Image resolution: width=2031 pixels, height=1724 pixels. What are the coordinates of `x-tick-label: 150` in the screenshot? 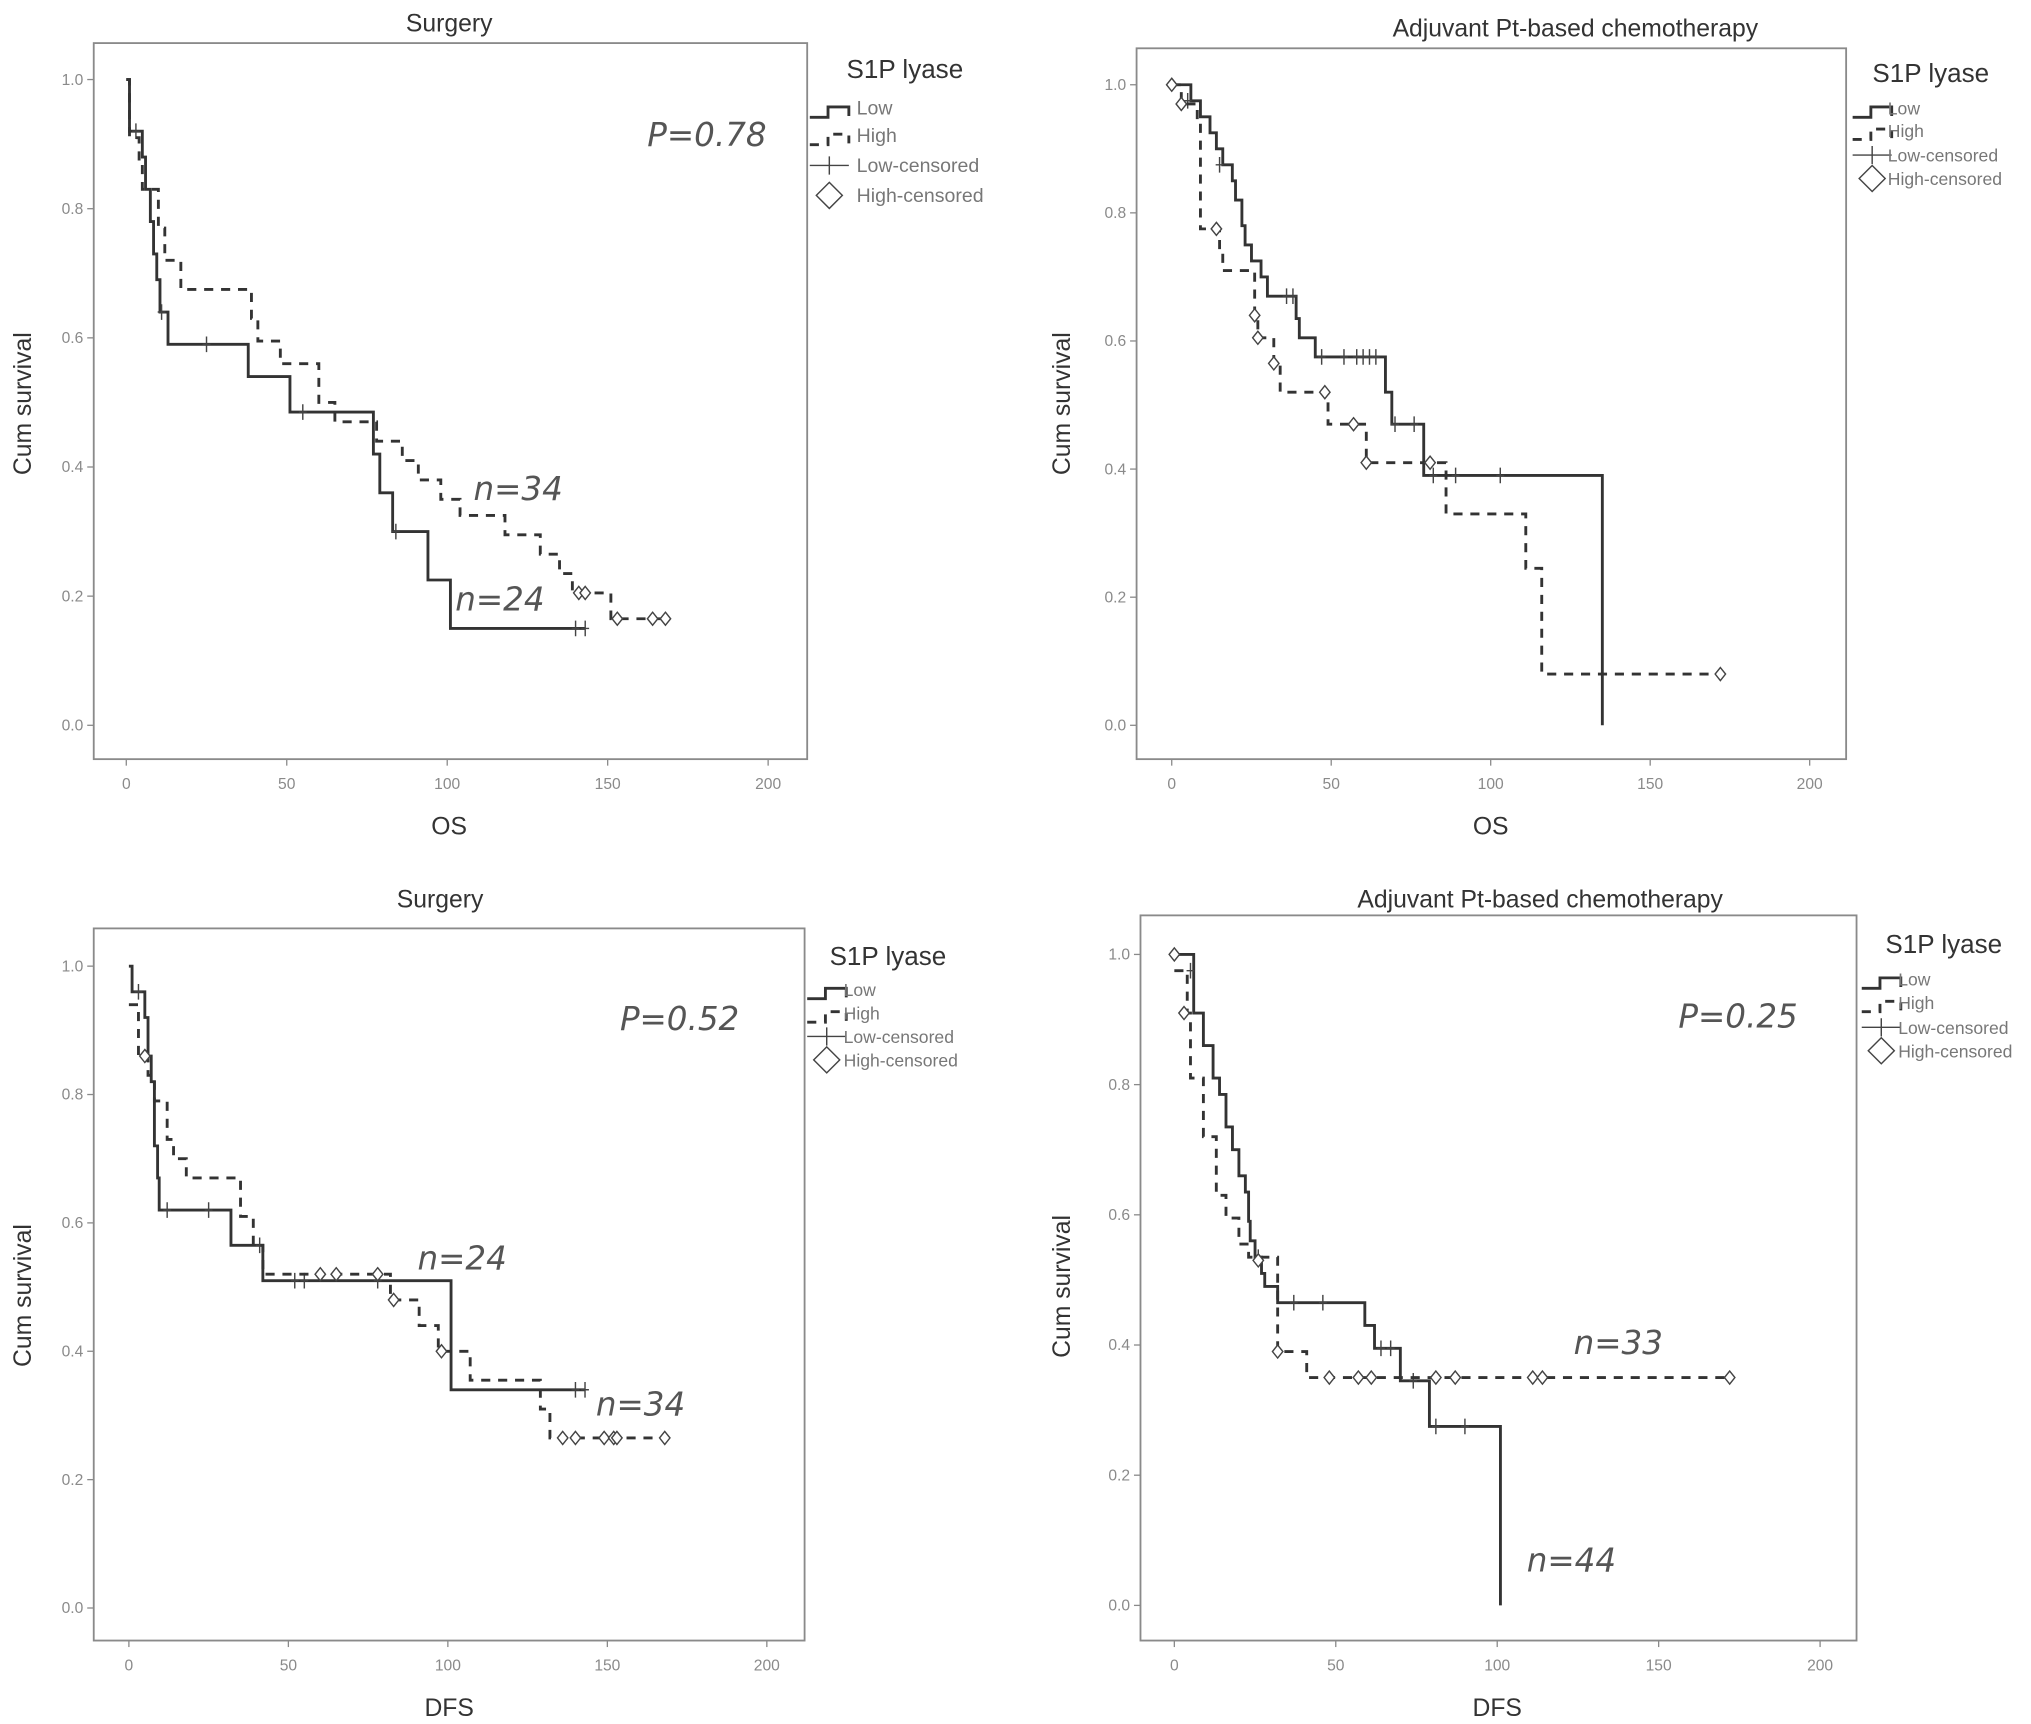 It's located at (1659, 1665).